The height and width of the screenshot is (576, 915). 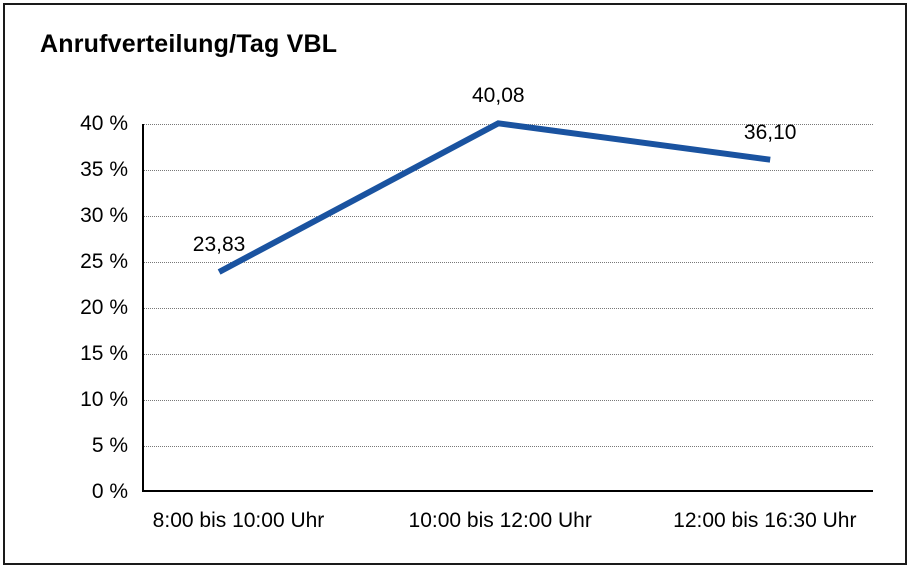 I want to click on y-axis-tick-label-25: 25 %, so click(x=104, y=261).